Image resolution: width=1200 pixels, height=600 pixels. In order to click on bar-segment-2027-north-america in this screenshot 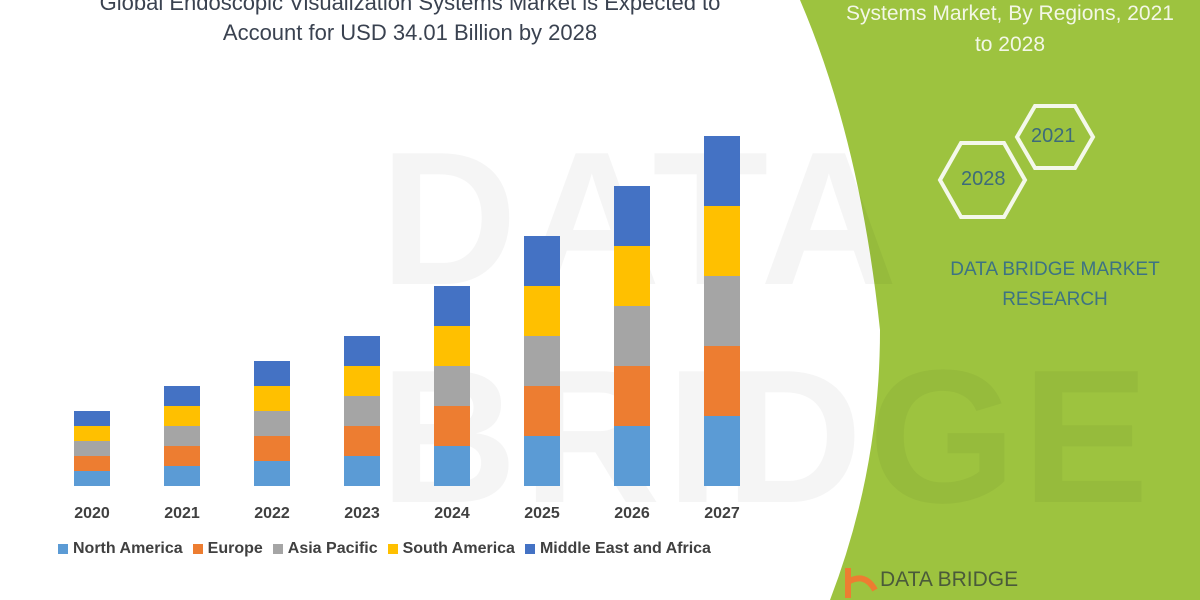, I will do `click(722, 451)`.